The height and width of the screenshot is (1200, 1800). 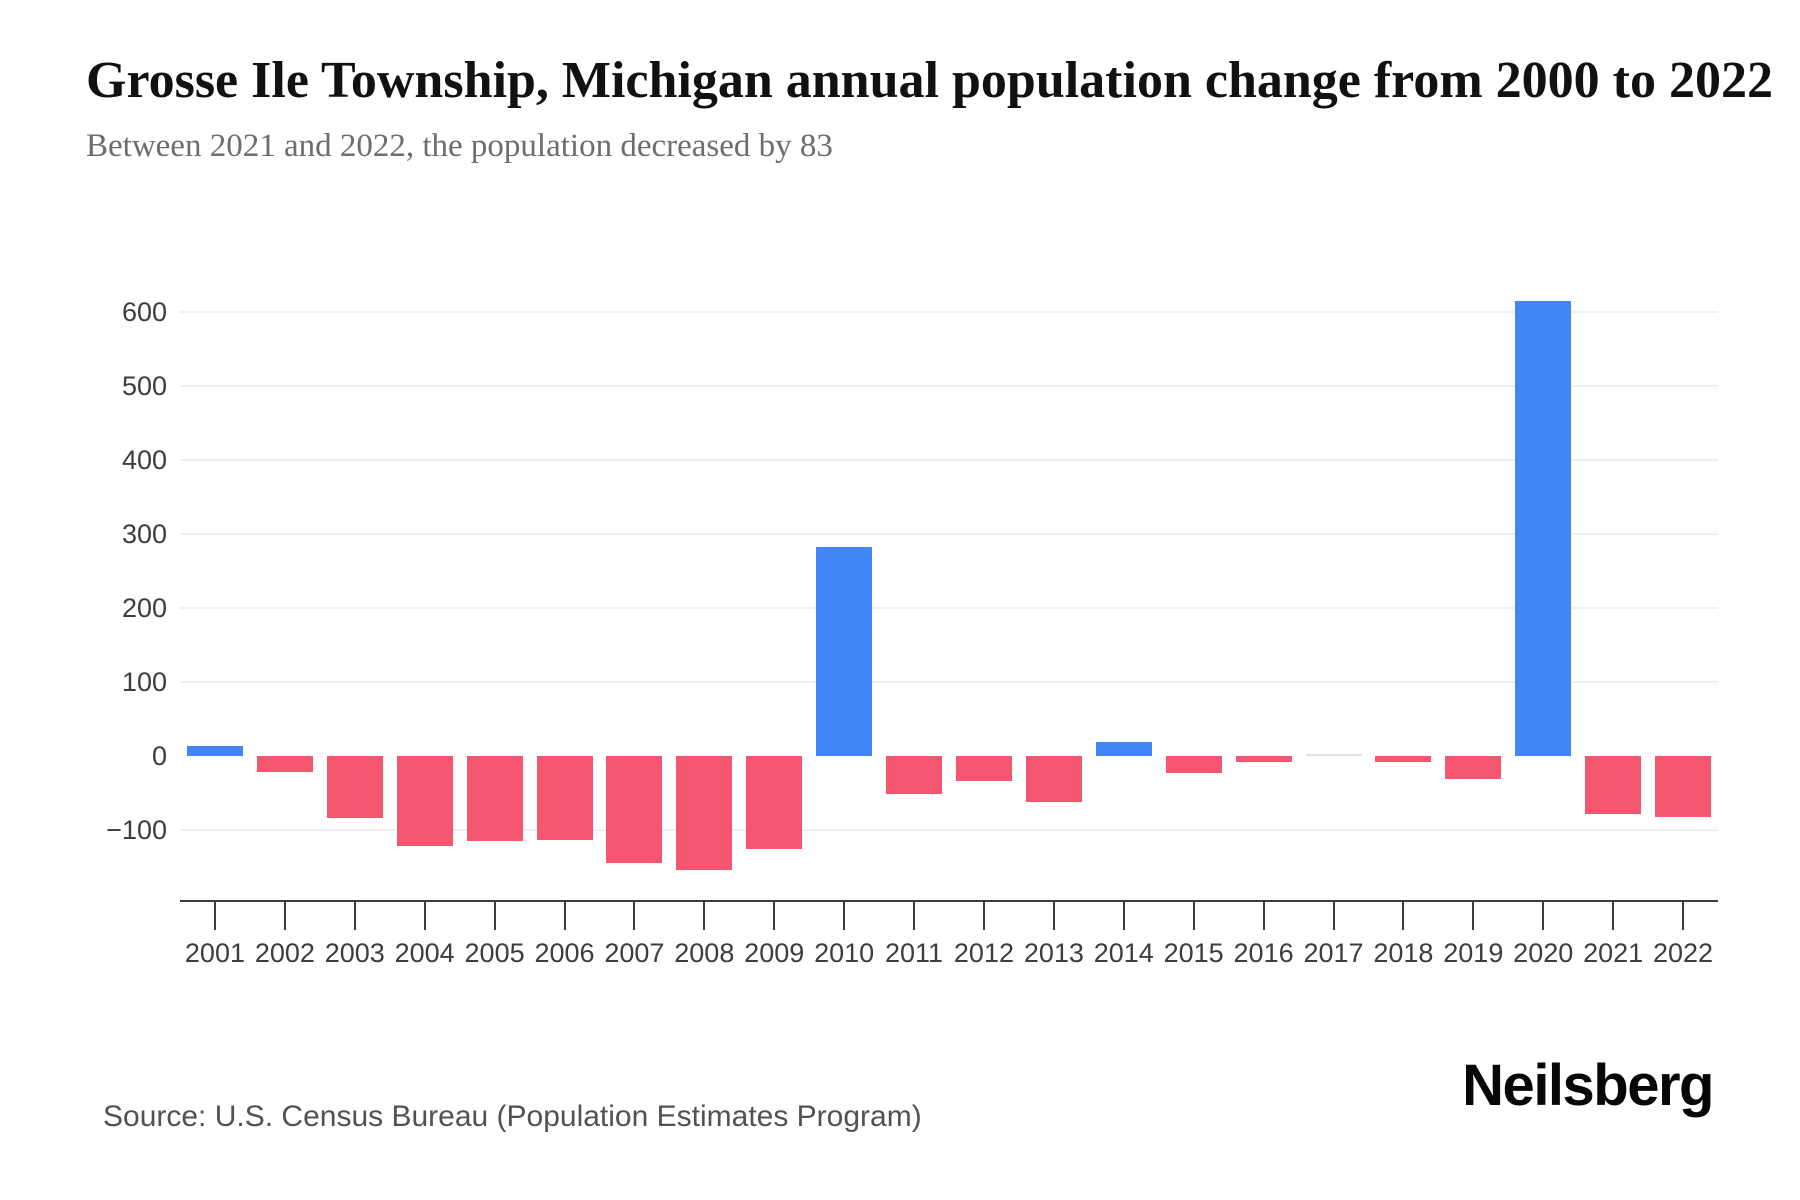 What do you see at coordinates (983, 953) in the screenshot?
I see `x-axis-label-2012: 2012` at bounding box center [983, 953].